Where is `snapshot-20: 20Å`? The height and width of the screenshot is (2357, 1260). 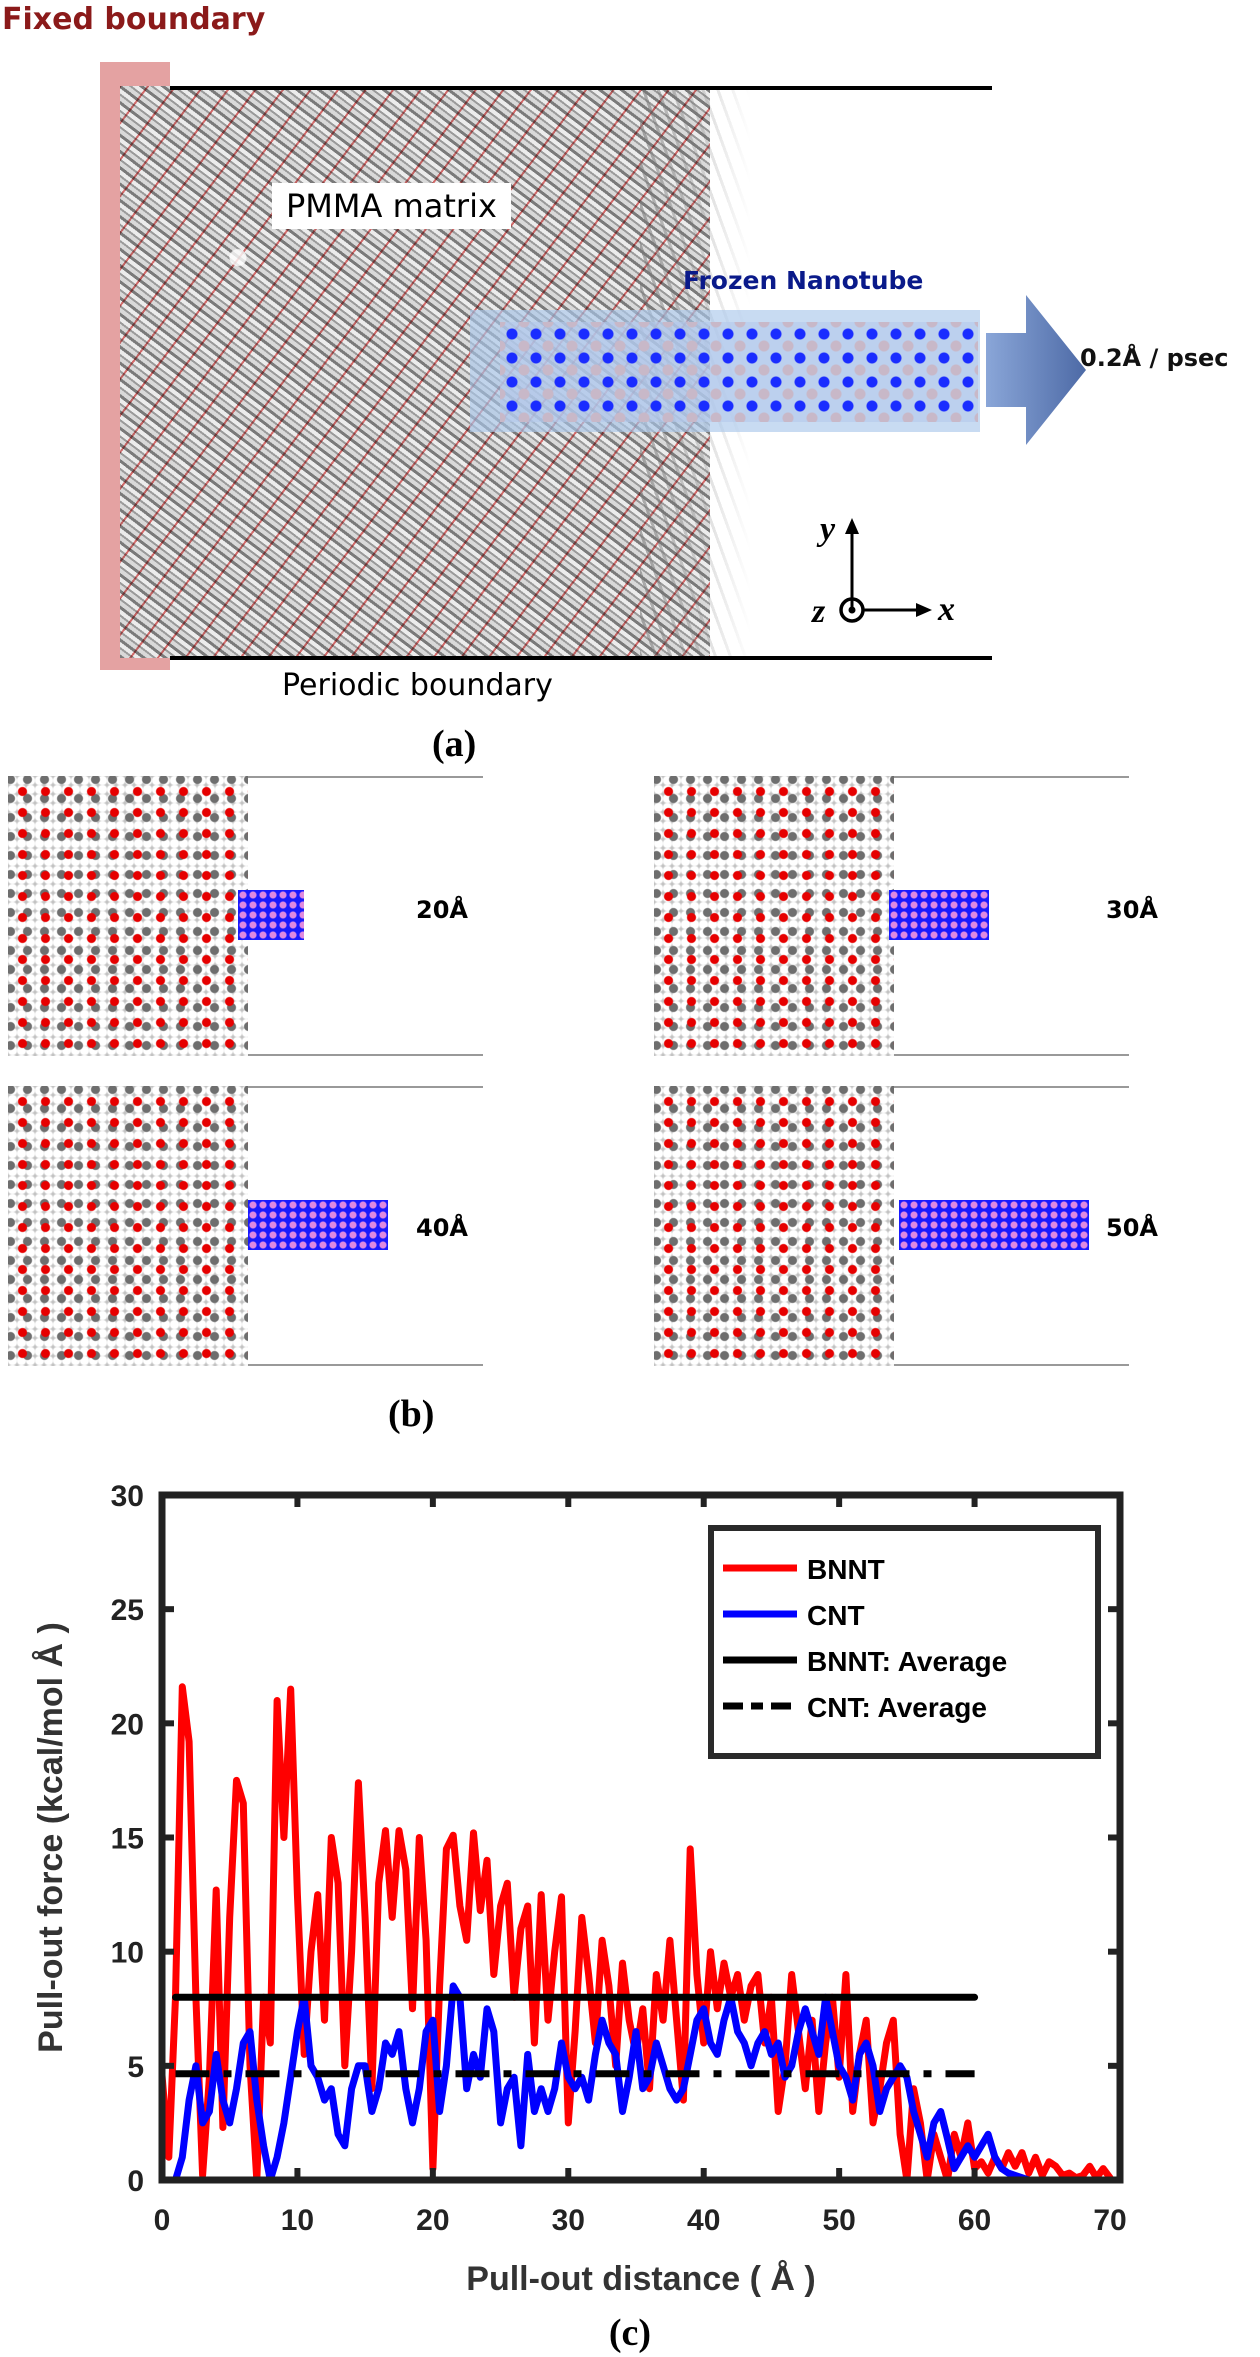
snapshot-20: 20Å is located at coordinates (245, 916).